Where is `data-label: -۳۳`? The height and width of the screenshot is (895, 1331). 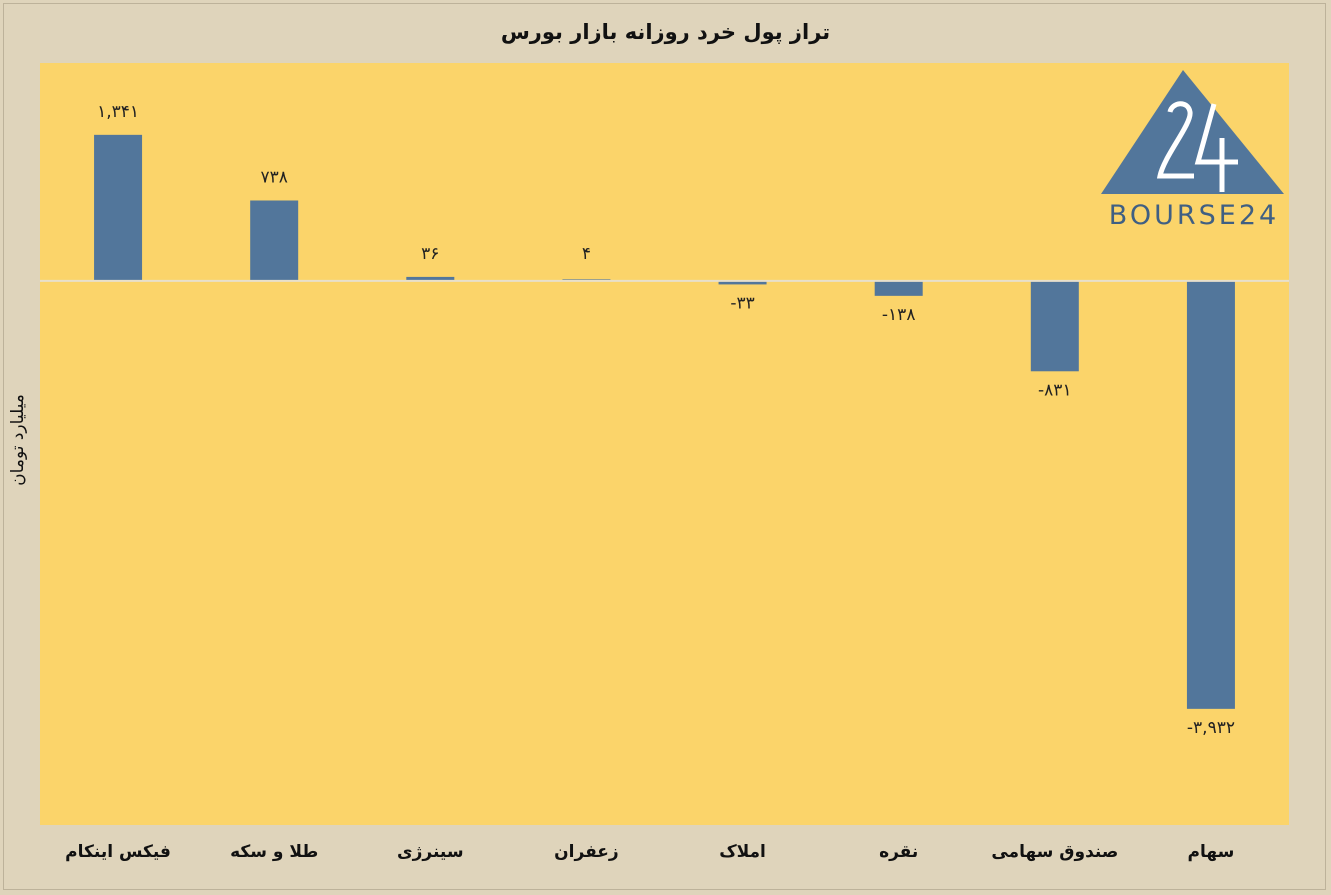 data-label: -۳۳ is located at coordinates (742, 303).